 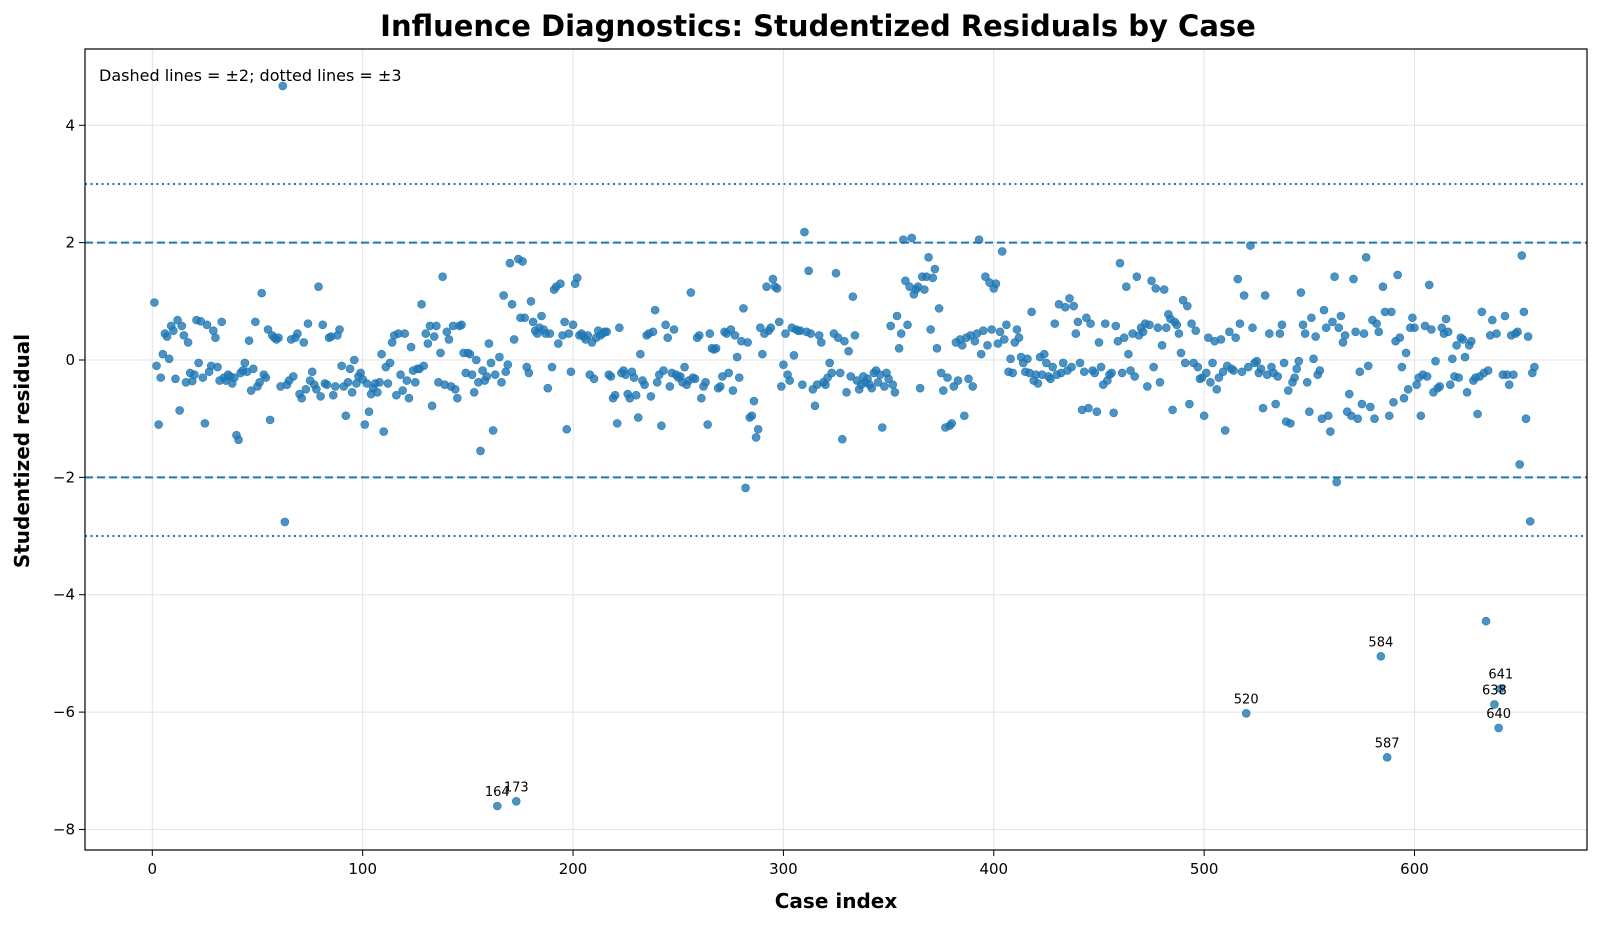 I want to click on y-tick-label: −8, so click(x=64, y=829).